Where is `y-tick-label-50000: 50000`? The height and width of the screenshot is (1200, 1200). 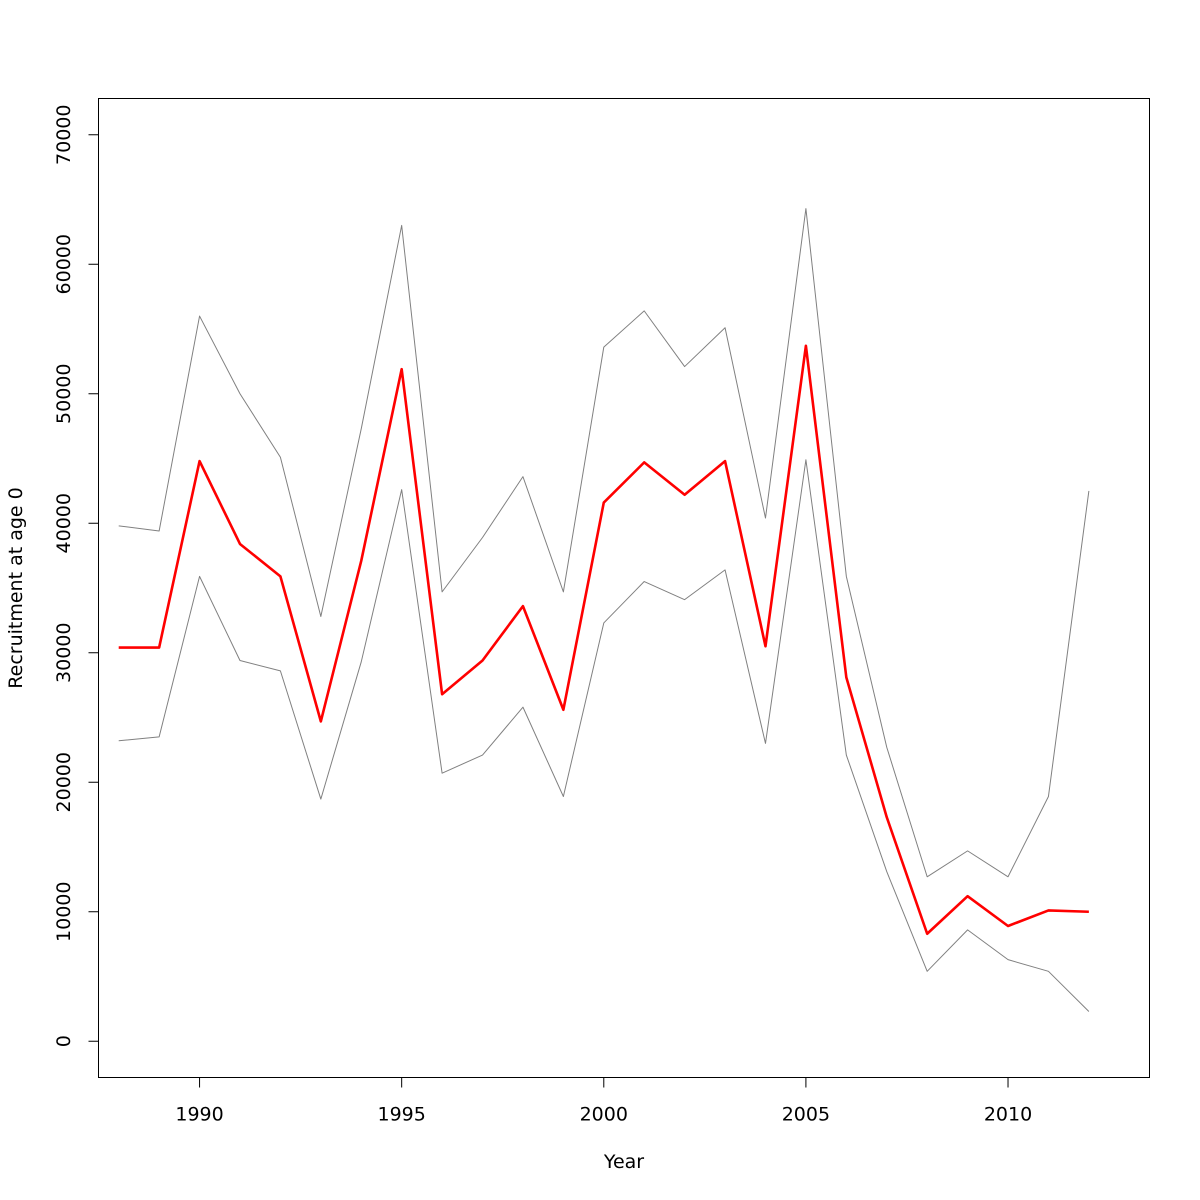 y-tick-label-50000: 50000 is located at coordinates (64, 394).